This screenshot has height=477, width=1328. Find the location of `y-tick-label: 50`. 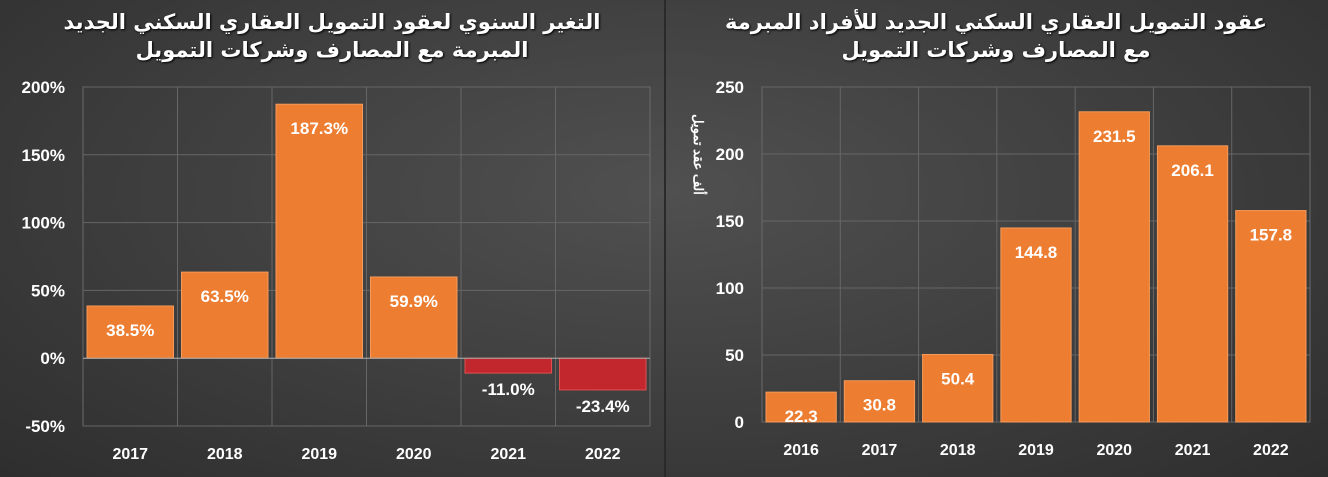

y-tick-label: 50 is located at coordinates (734, 355).